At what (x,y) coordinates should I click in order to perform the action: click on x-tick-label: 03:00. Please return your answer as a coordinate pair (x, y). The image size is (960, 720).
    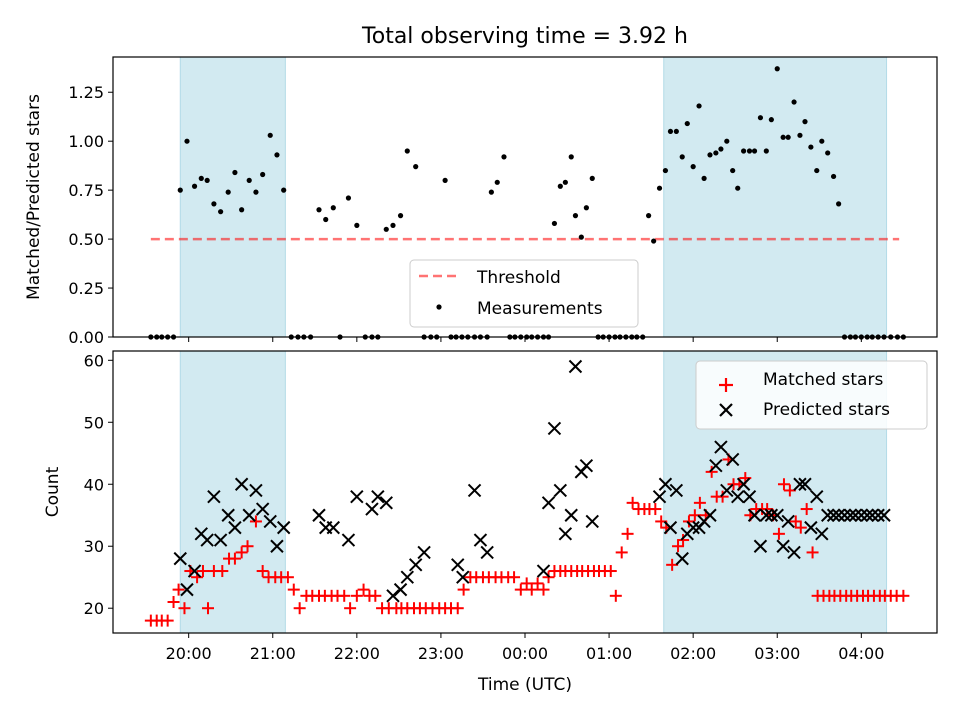
    Looking at the image, I should click on (777, 653).